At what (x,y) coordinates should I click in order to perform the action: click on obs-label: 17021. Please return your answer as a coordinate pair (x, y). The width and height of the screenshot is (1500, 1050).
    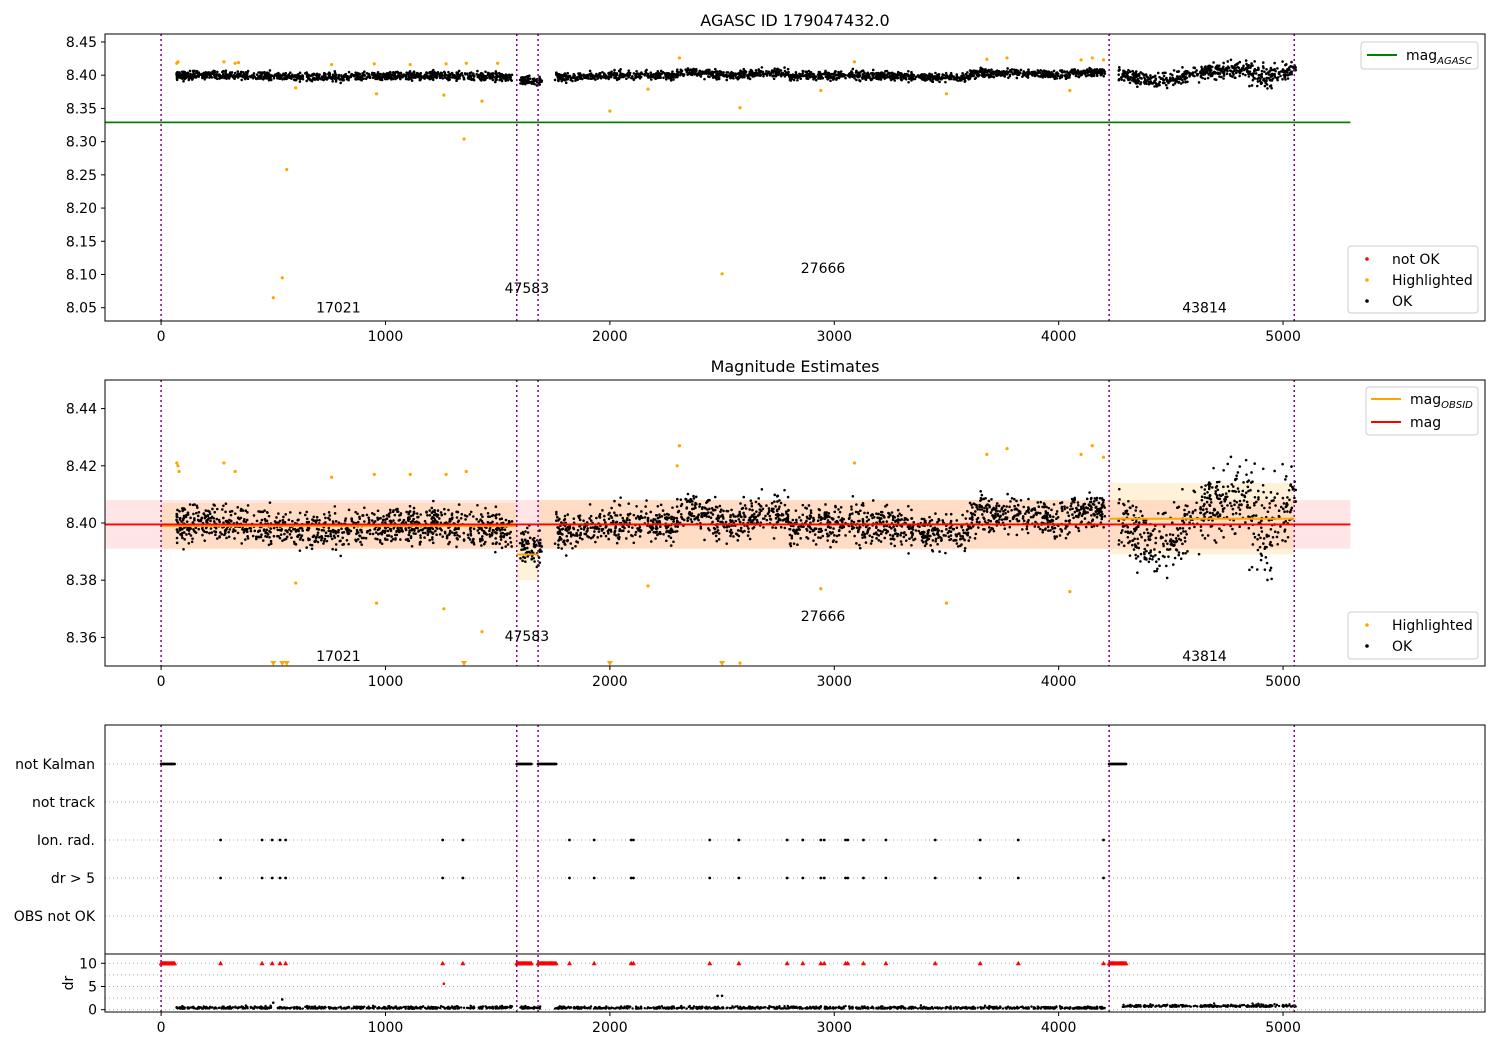
    Looking at the image, I should click on (338, 309).